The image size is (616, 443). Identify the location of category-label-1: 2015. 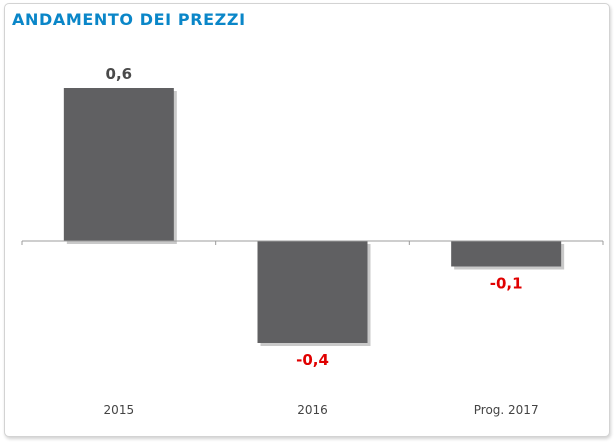
(119, 410).